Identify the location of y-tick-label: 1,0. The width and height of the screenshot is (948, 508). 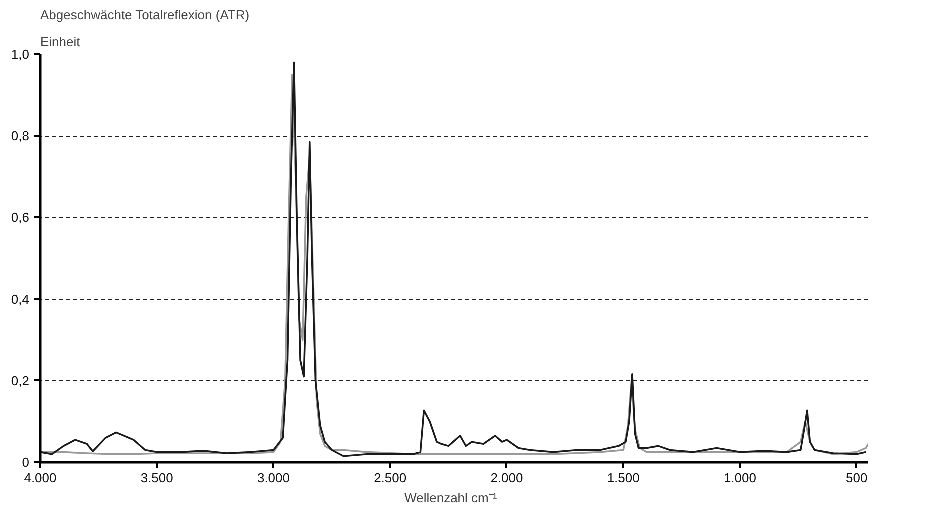
(20, 54).